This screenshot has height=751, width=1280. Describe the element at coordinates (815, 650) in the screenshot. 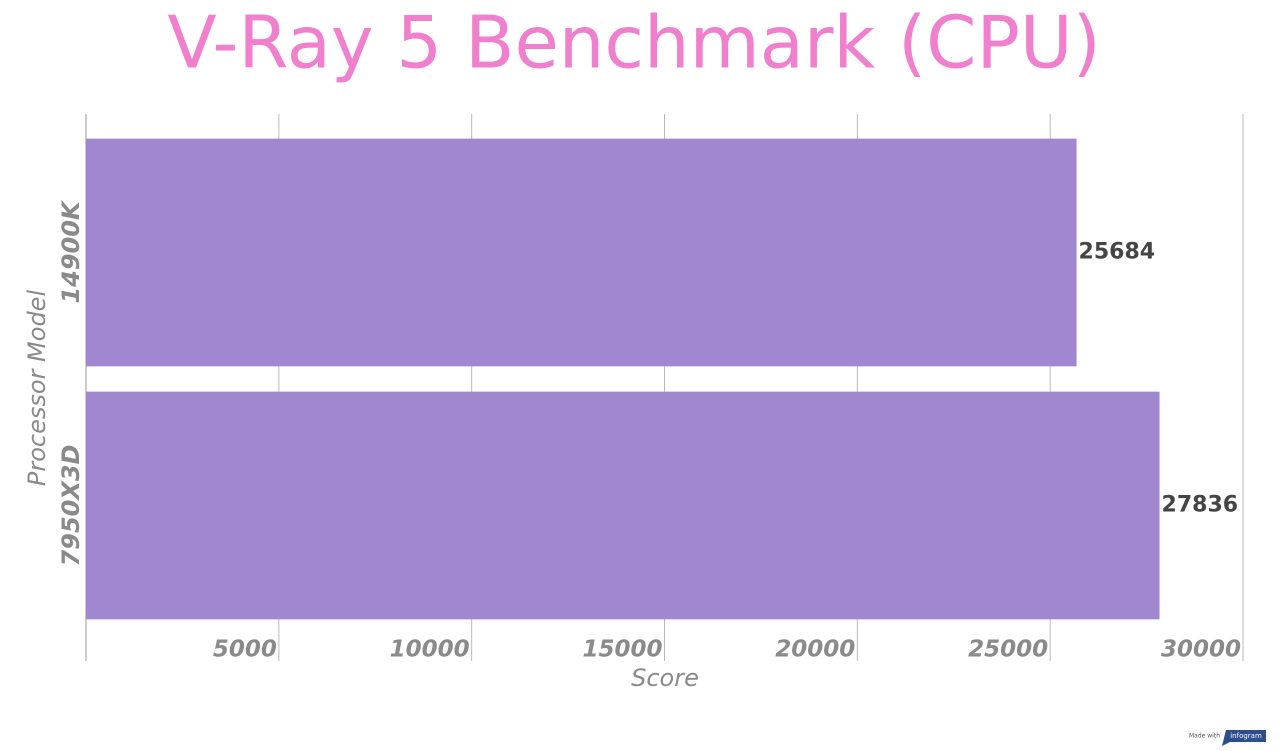

I see `x-tick-label: 20000` at that location.